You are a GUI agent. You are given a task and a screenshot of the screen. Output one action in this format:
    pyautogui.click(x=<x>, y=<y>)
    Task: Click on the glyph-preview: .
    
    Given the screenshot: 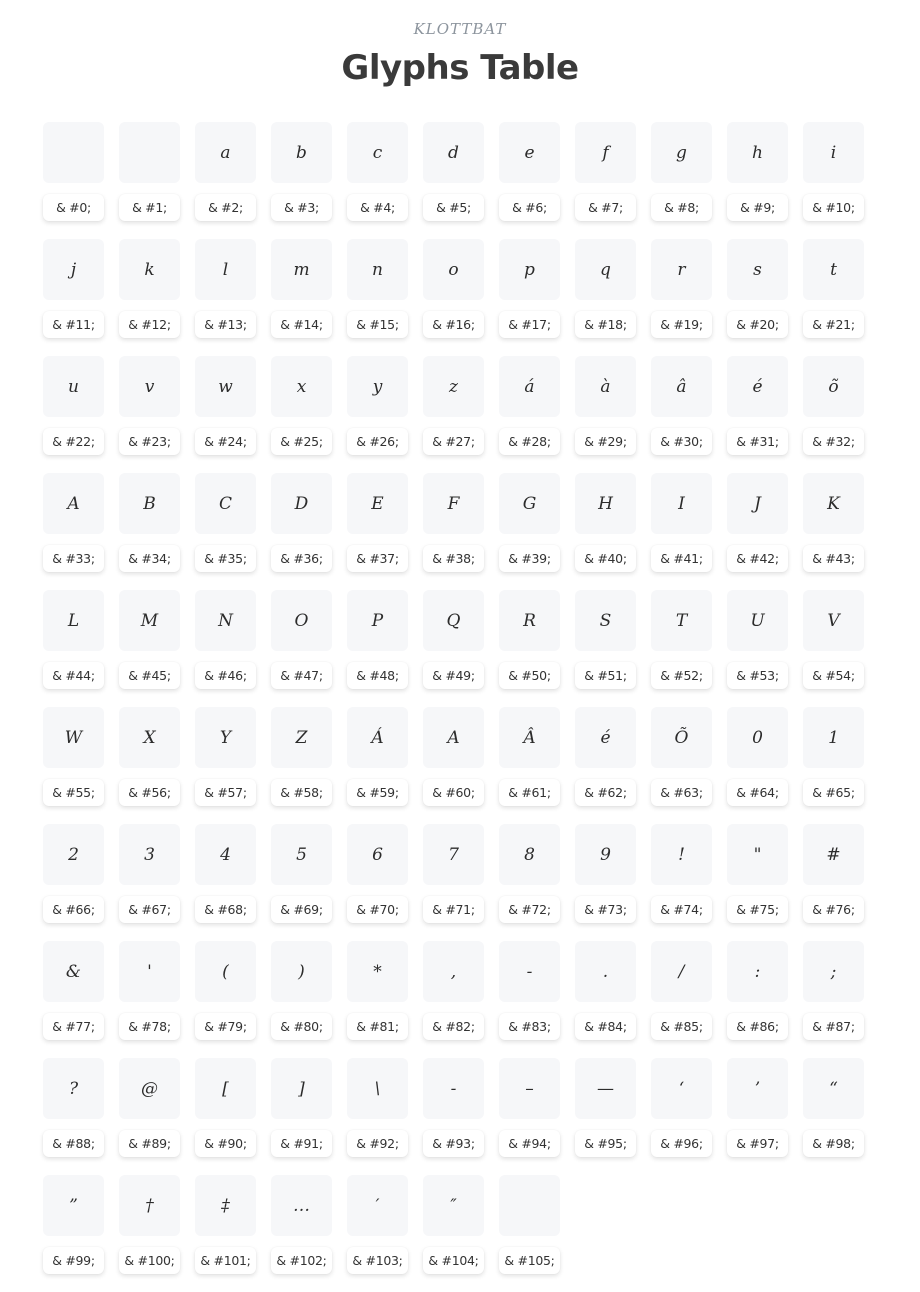 What is the action you would take?
    pyautogui.click(x=605, y=971)
    